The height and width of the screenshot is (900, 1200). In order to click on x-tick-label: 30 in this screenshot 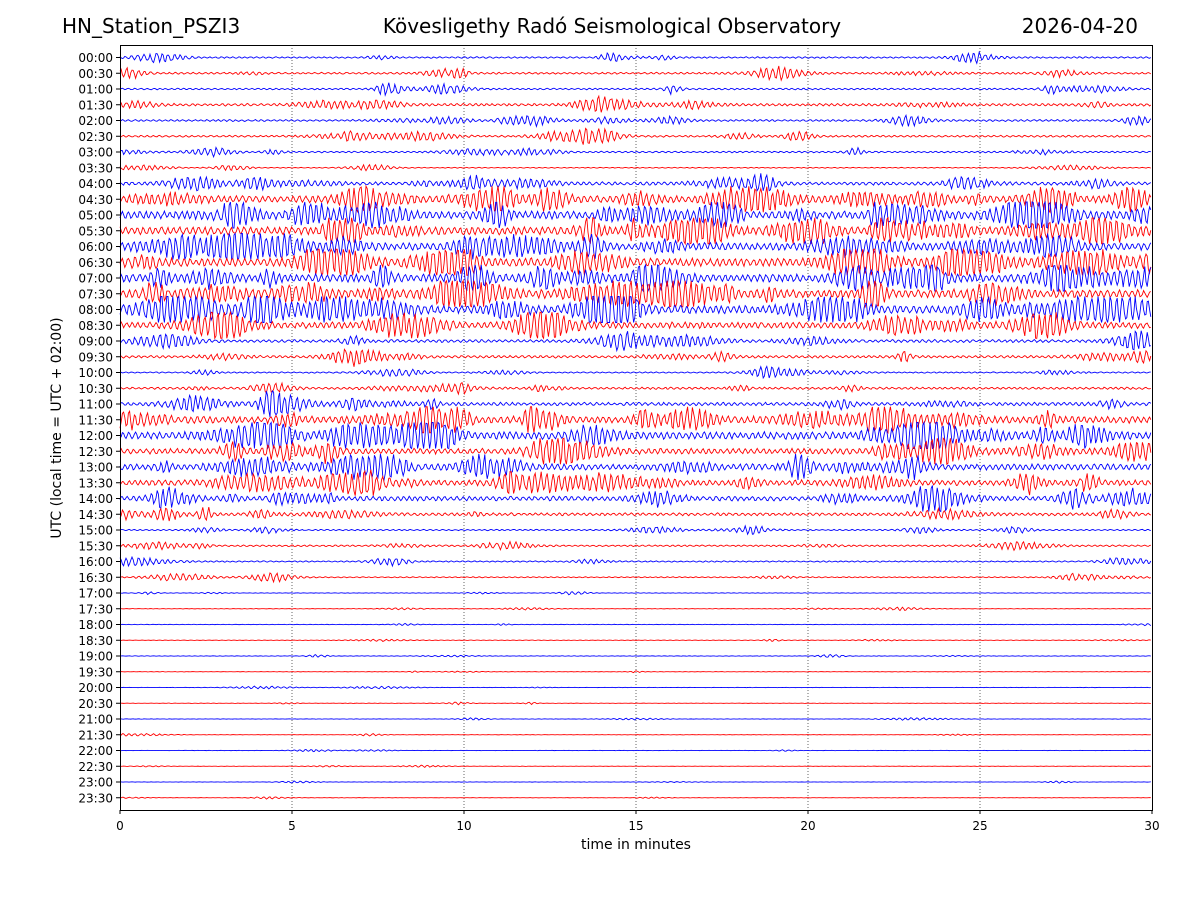, I will do `click(1151, 826)`.